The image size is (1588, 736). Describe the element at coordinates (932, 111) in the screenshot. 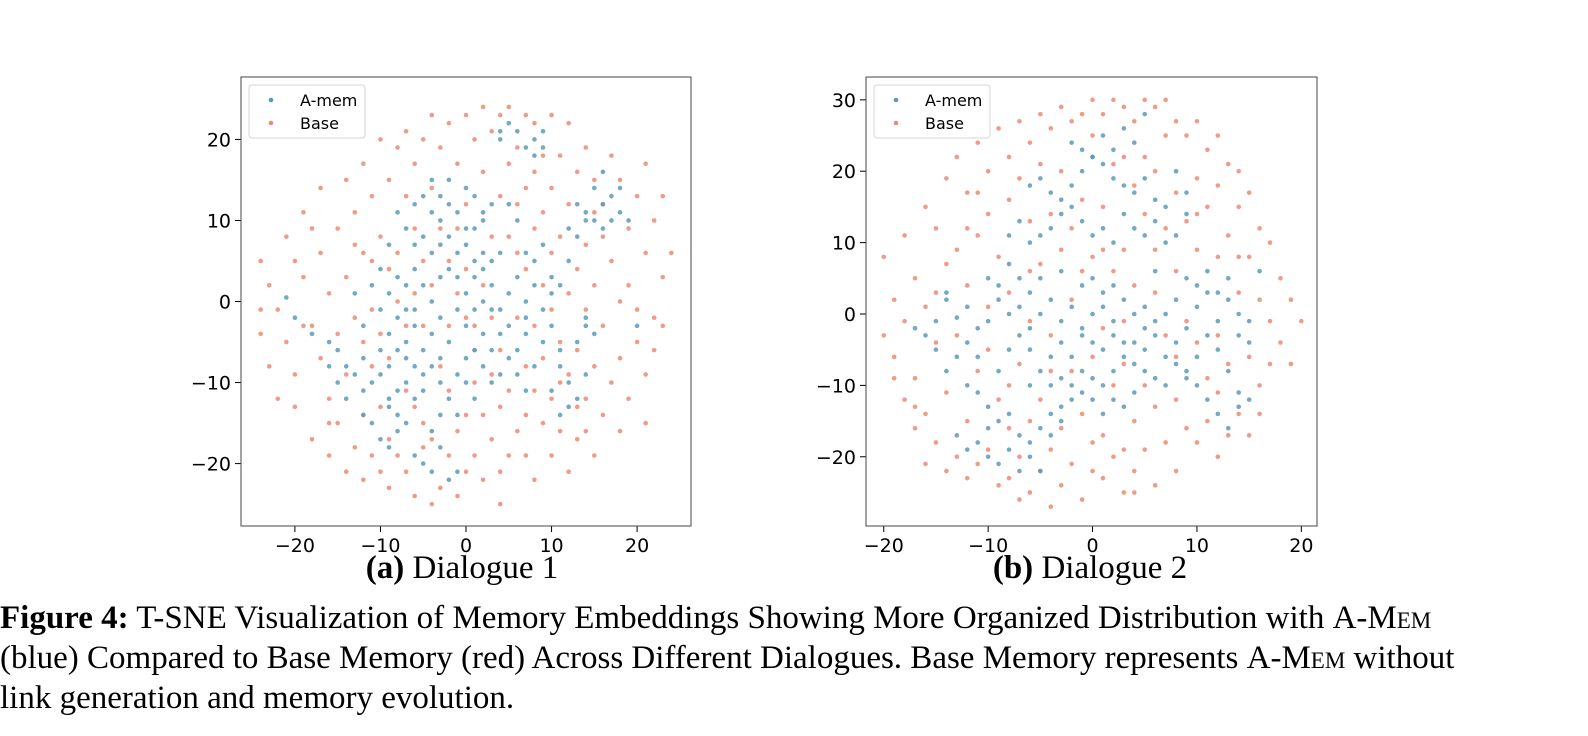

I see `legend: A-mem Base` at that location.